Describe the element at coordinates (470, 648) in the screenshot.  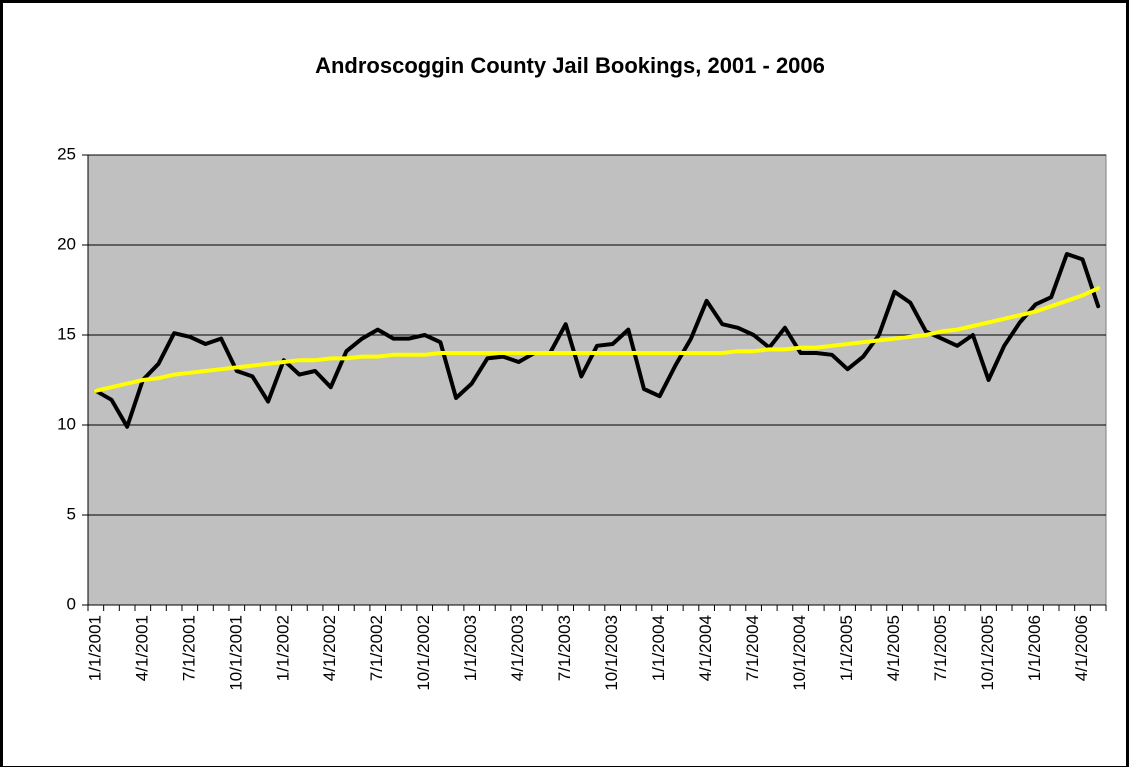
I see `x-tick-label: 1/1/2003` at that location.